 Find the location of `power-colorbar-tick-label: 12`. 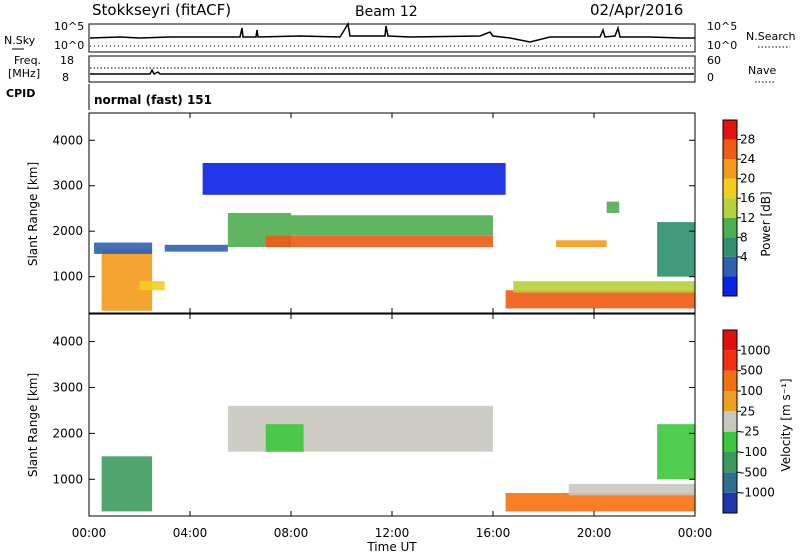

power-colorbar-tick-label: 12 is located at coordinates (747, 218).